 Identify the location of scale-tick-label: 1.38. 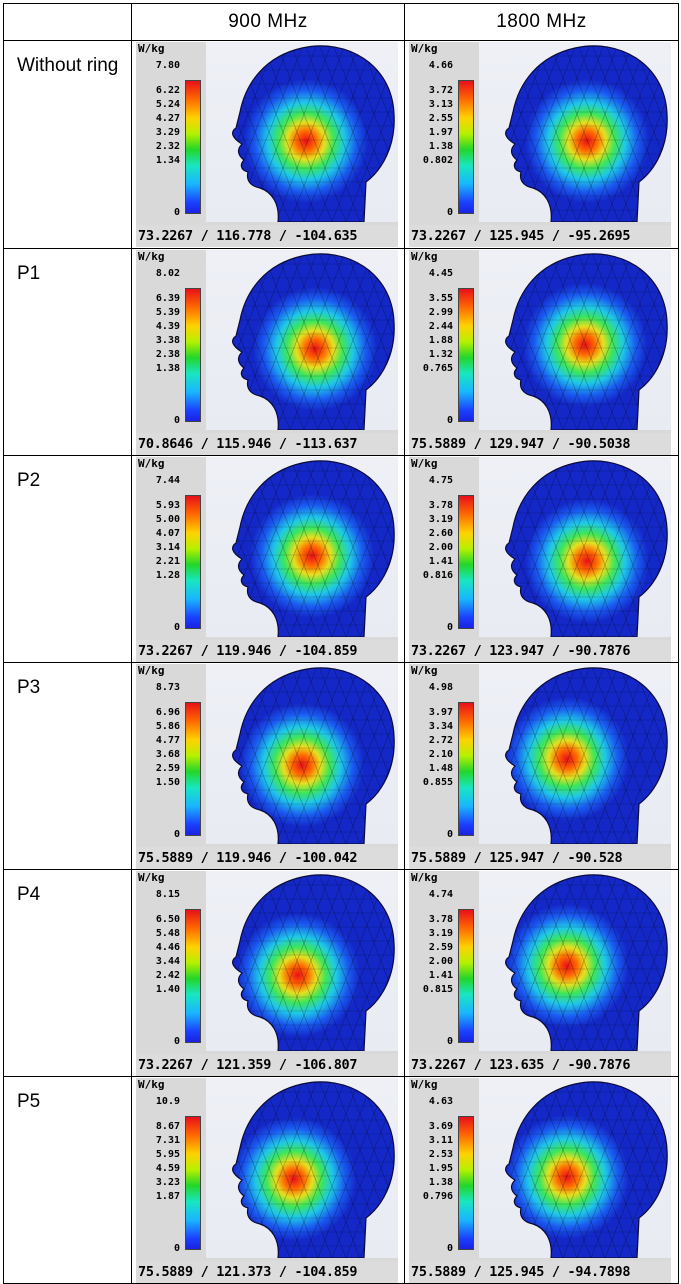
(167, 368).